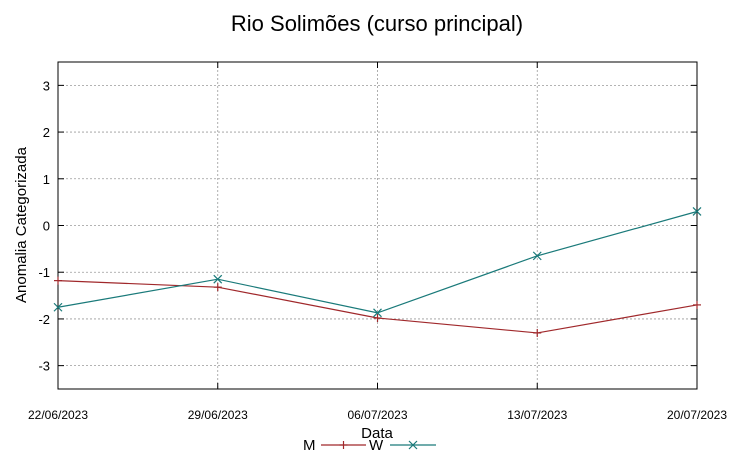  What do you see at coordinates (44, 272) in the screenshot?
I see `y-tick-label: -1` at bounding box center [44, 272].